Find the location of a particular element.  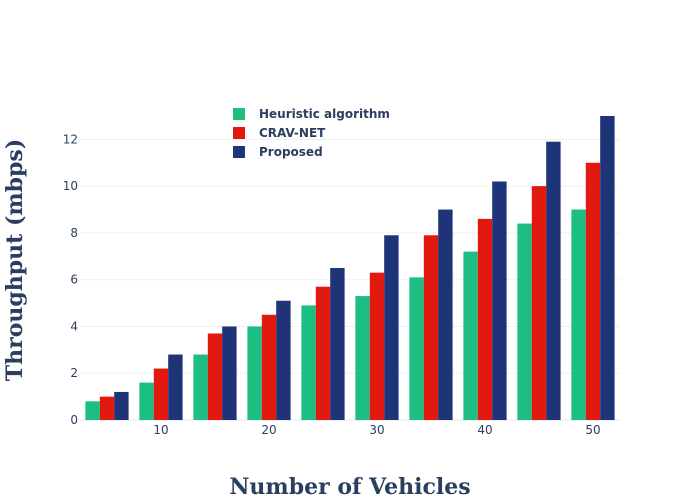

legend-item: CRAV-NET is located at coordinates (279, 133).